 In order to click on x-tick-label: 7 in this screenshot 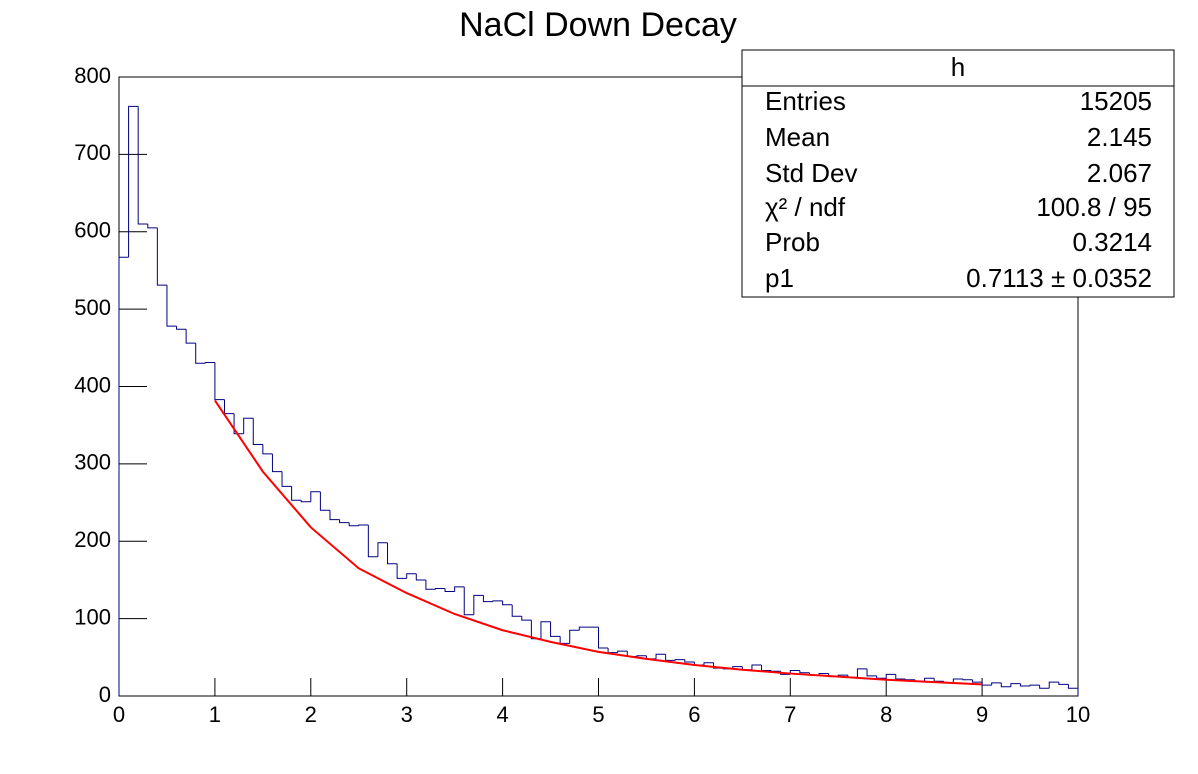, I will do `click(790, 714)`.